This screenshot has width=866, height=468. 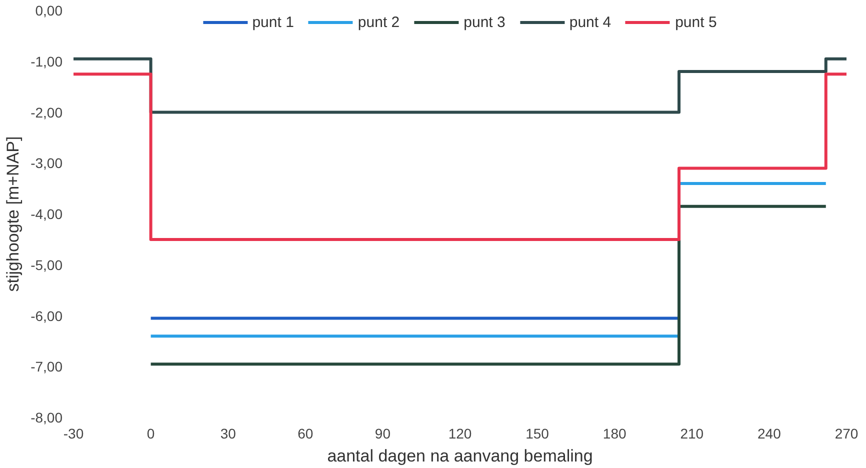 I want to click on y-tick-label: -6,00, so click(x=46, y=316).